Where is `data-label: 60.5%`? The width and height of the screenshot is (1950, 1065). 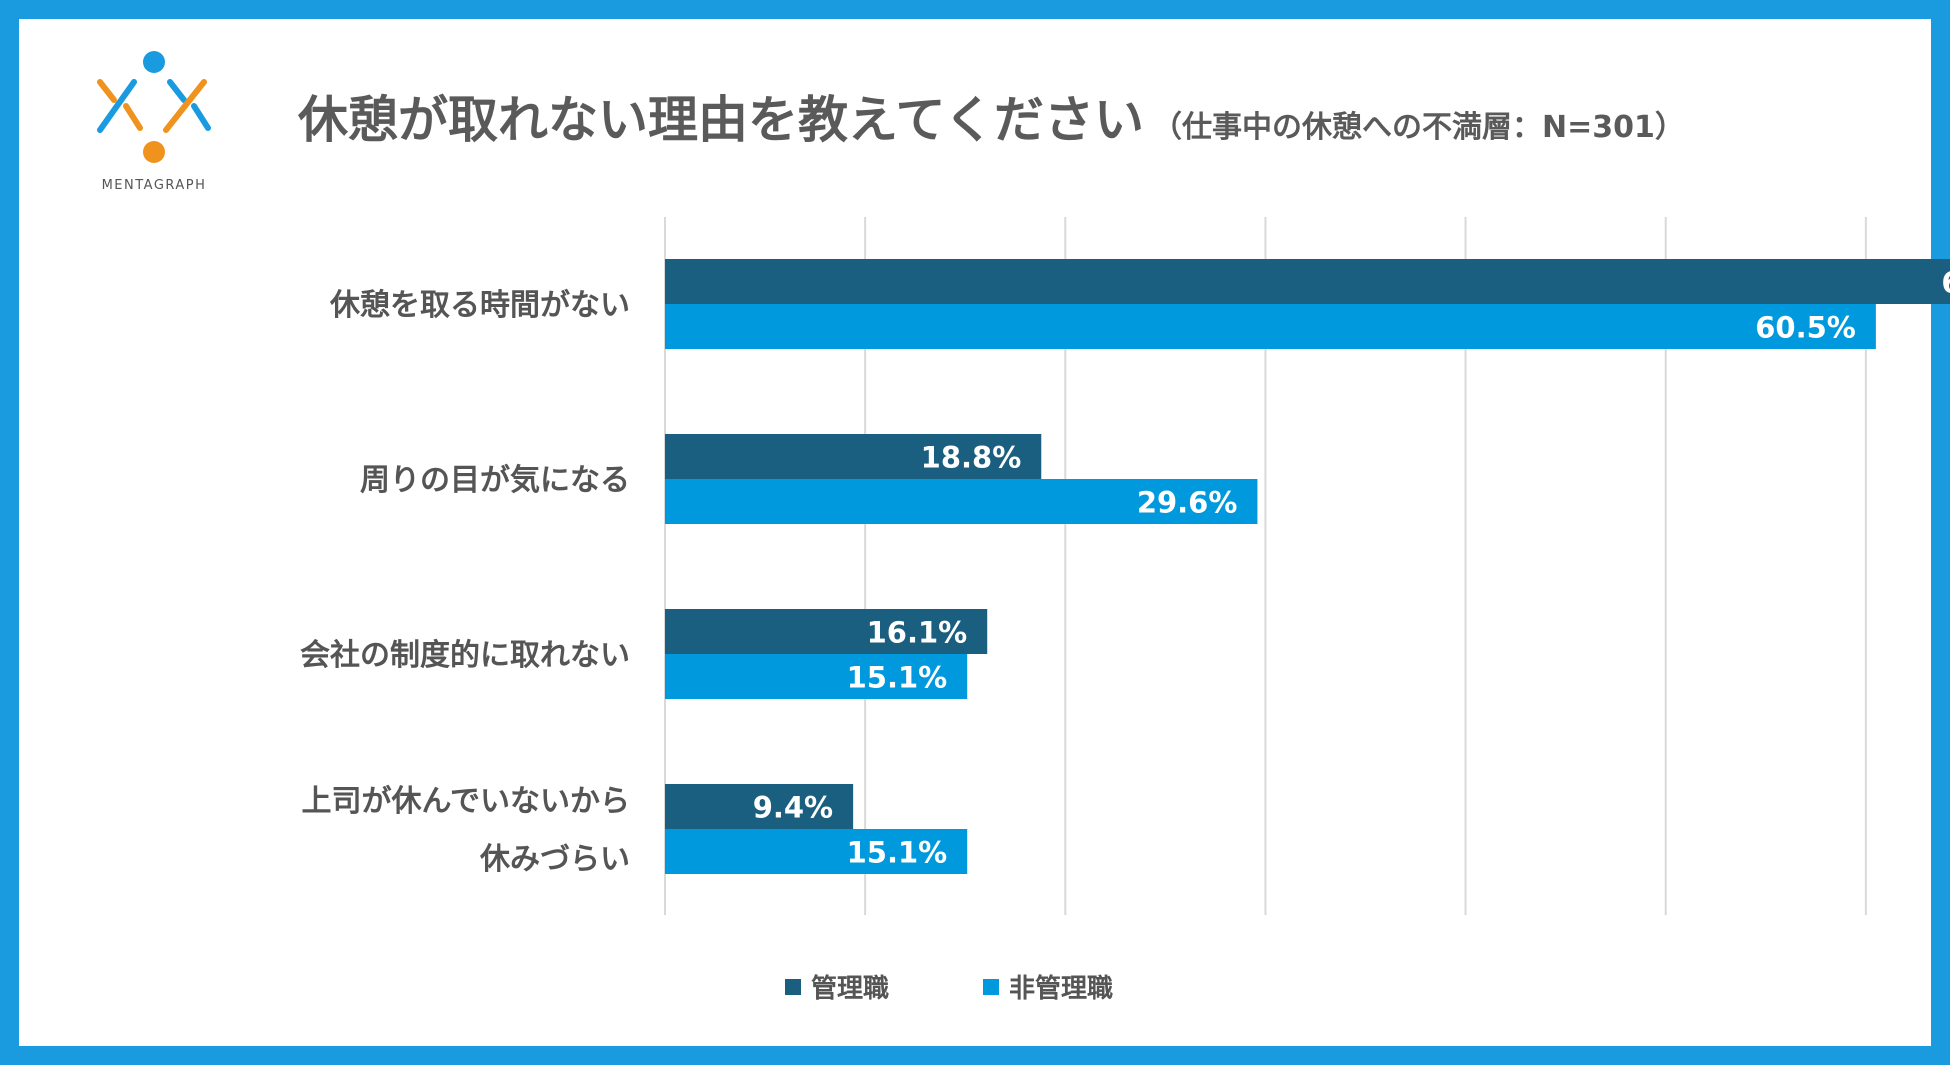 data-label: 60.5% is located at coordinates (1805, 328).